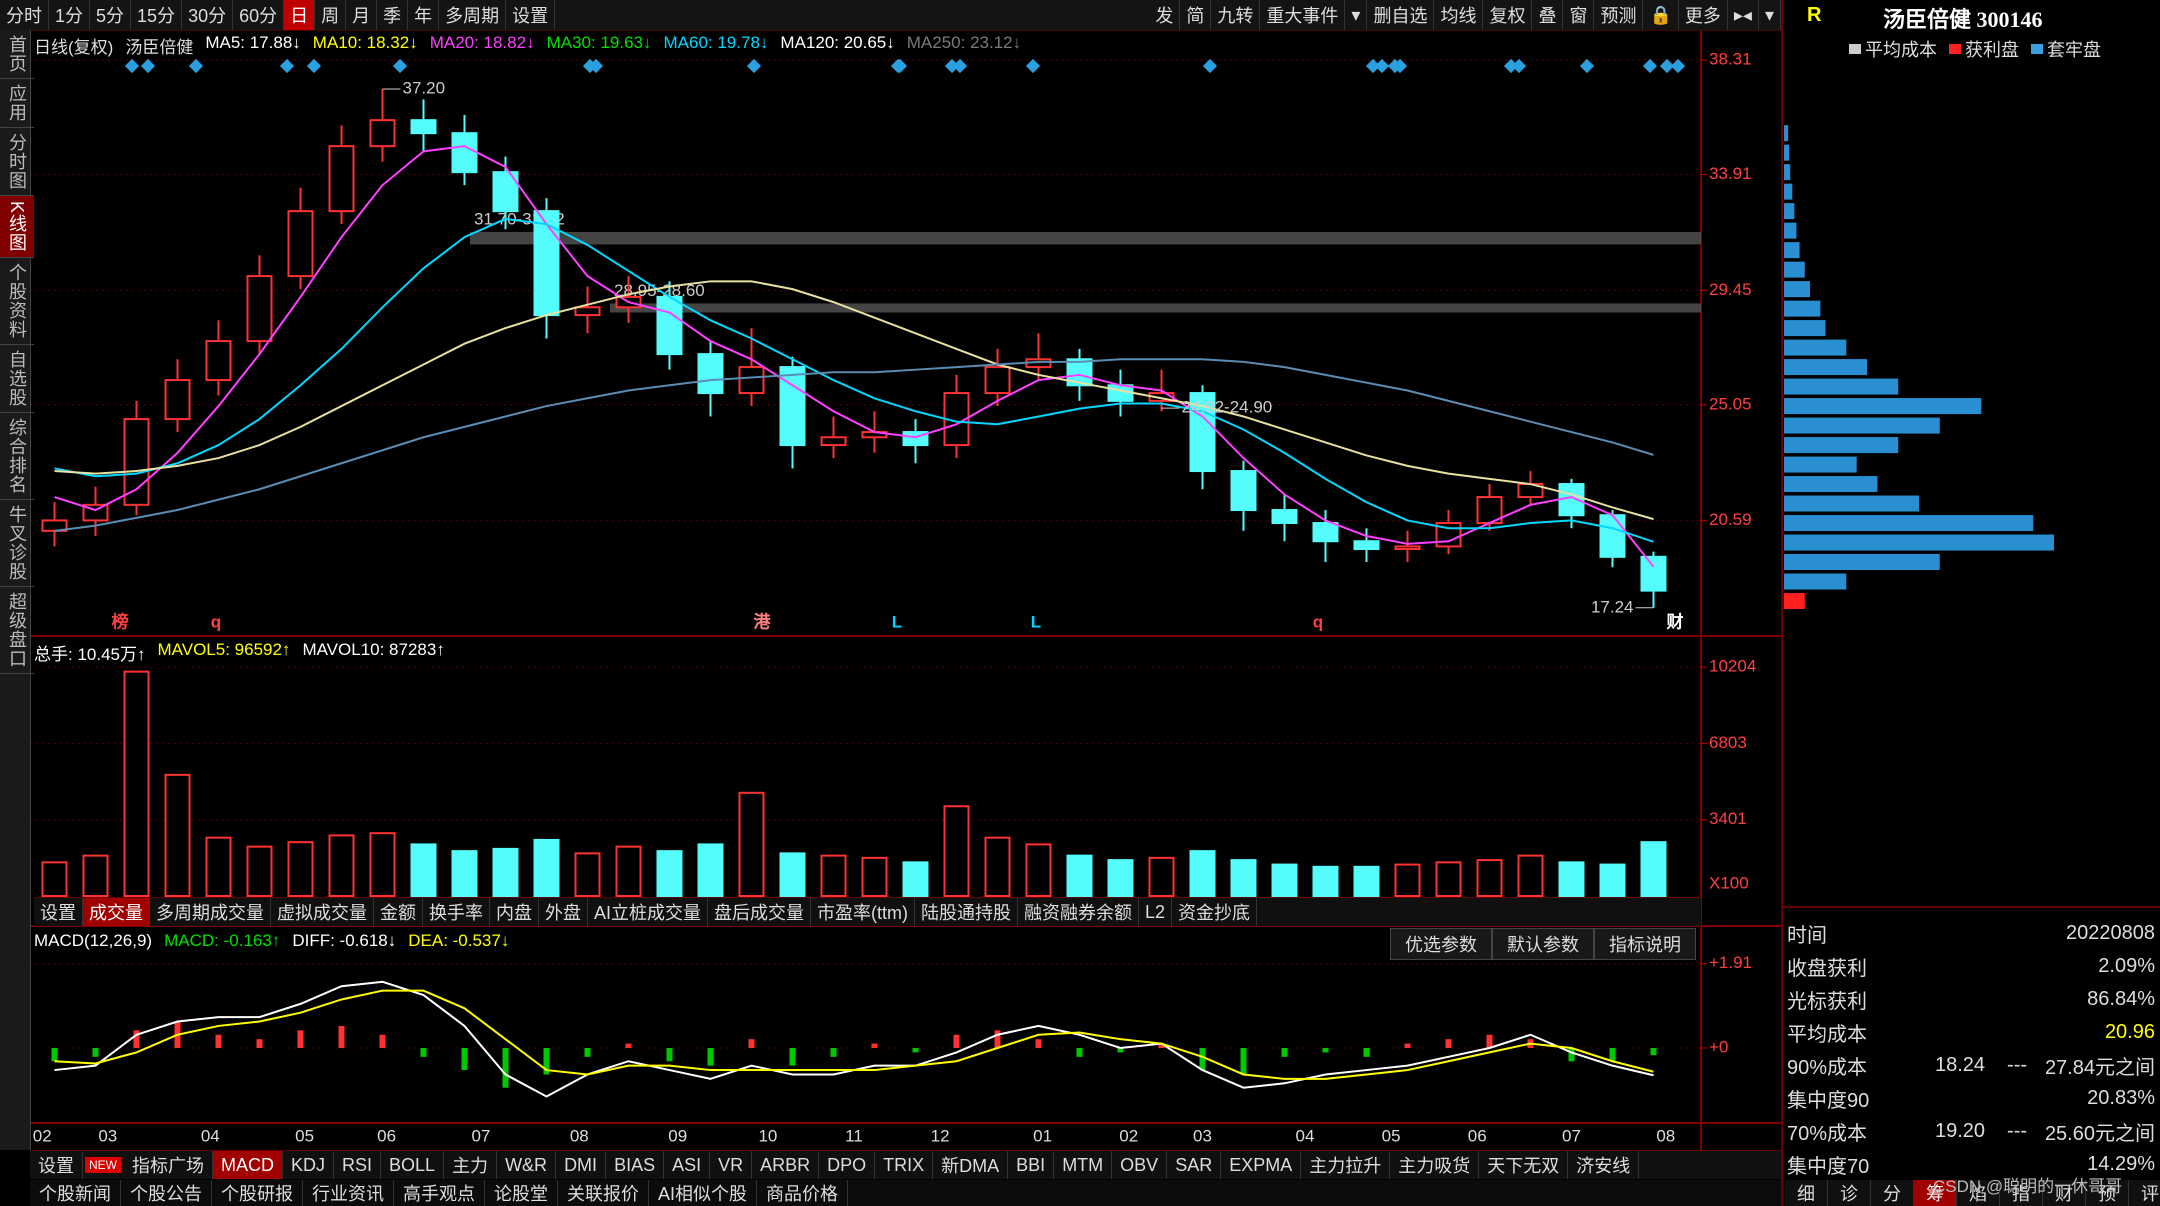 The height and width of the screenshot is (1206, 2160). Describe the element at coordinates (1078, 912) in the screenshot. I see `indicator-tab: 融资融券余额` at that location.